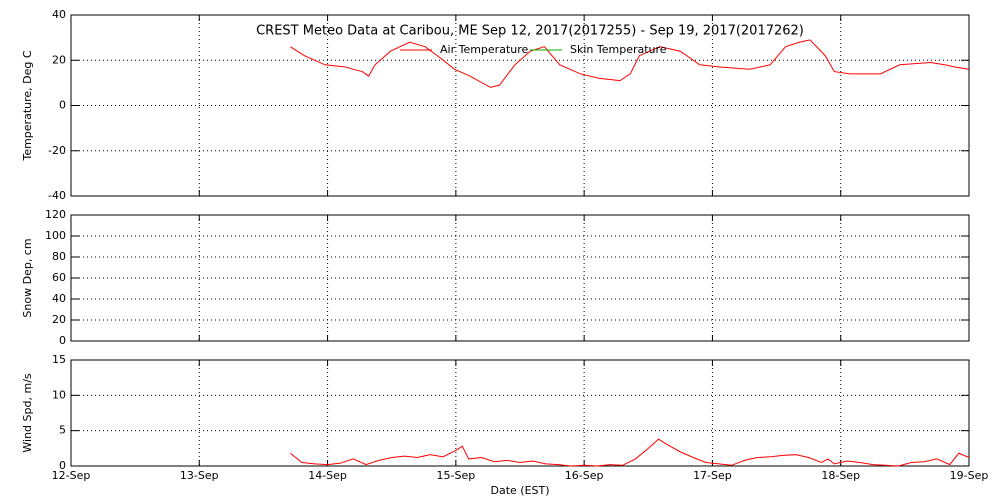 Image resolution: width=1000 pixels, height=500 pixels. What do you see at coordinates (456, 475) in the screenshot?
I see `x-tick-label: 15-Sep` at bounding box center [456, 475].